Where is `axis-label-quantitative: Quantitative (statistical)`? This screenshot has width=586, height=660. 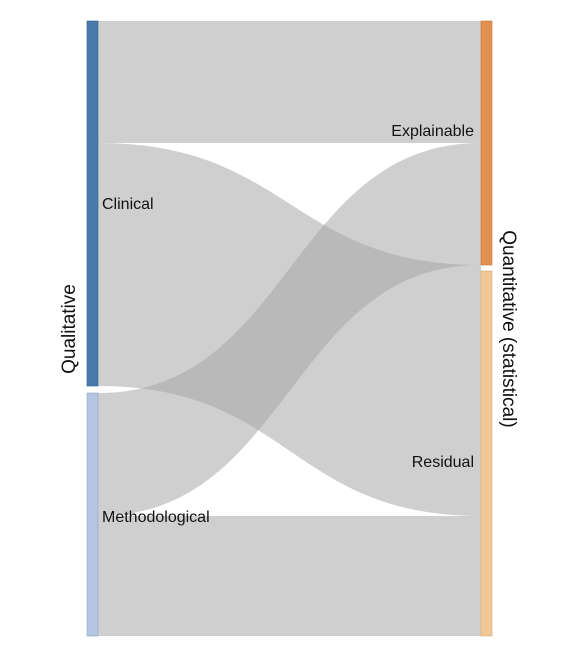
axis-label-quantitative: Quantitative (statistical) is located at coordinates (508, 328).